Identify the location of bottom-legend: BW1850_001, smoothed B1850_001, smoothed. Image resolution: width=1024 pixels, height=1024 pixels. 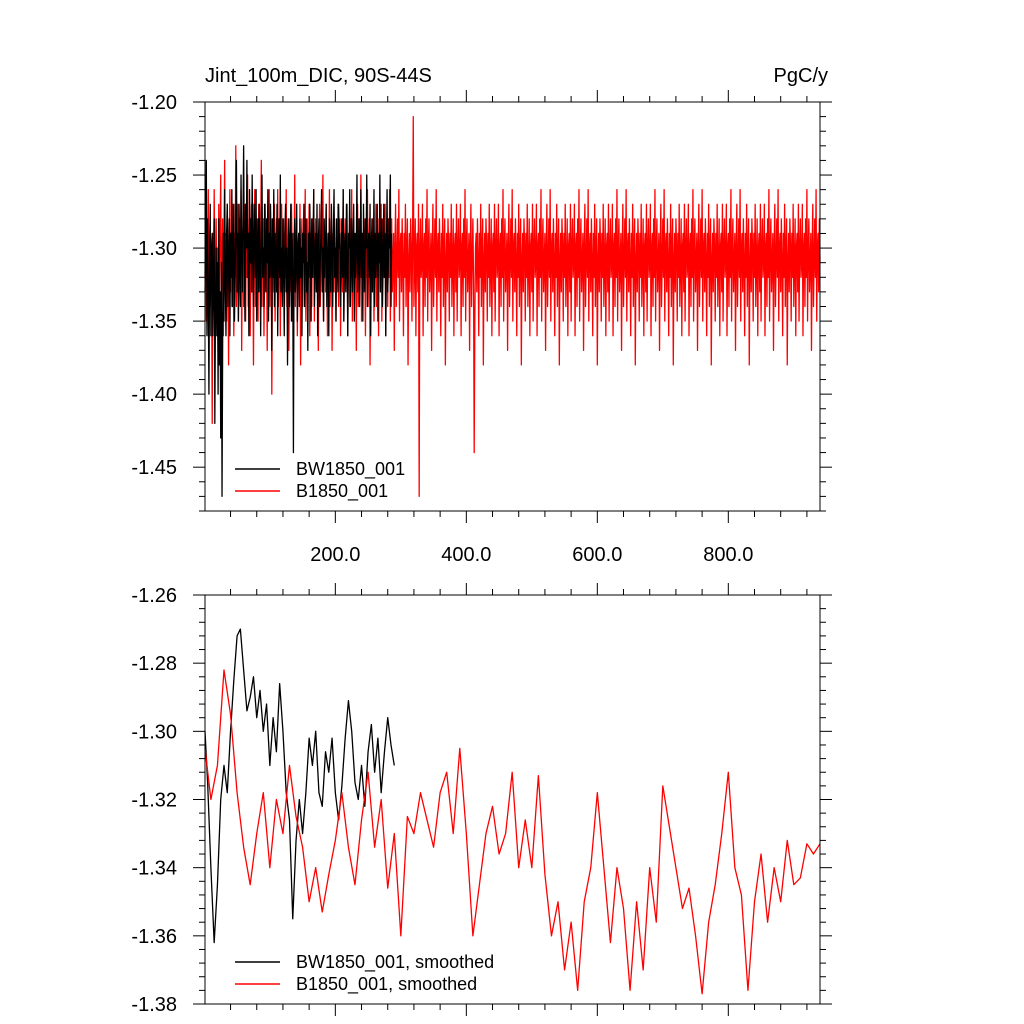
(364, 973).